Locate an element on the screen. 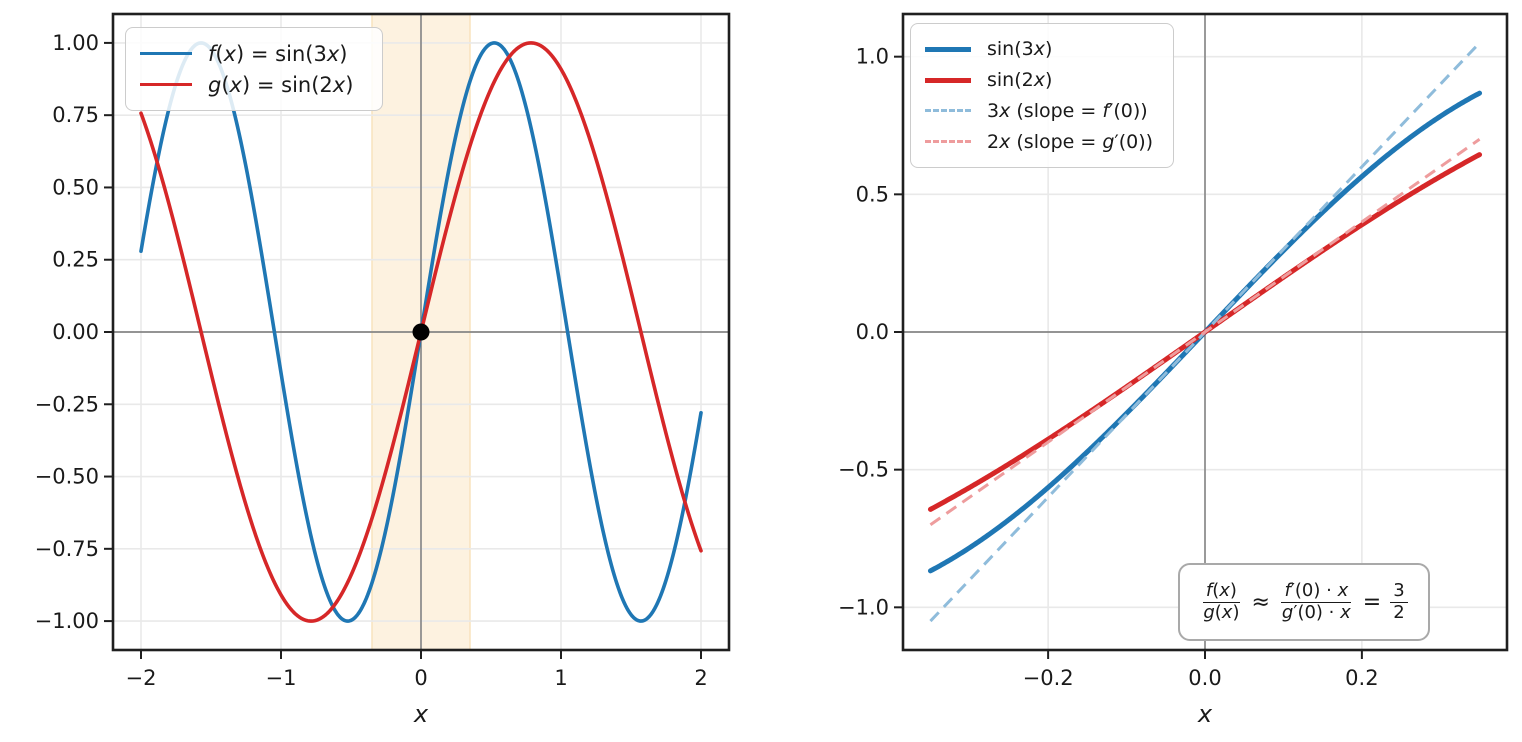  legend-label: f(x) = sin(3x) is located at coordinates (278, 53).